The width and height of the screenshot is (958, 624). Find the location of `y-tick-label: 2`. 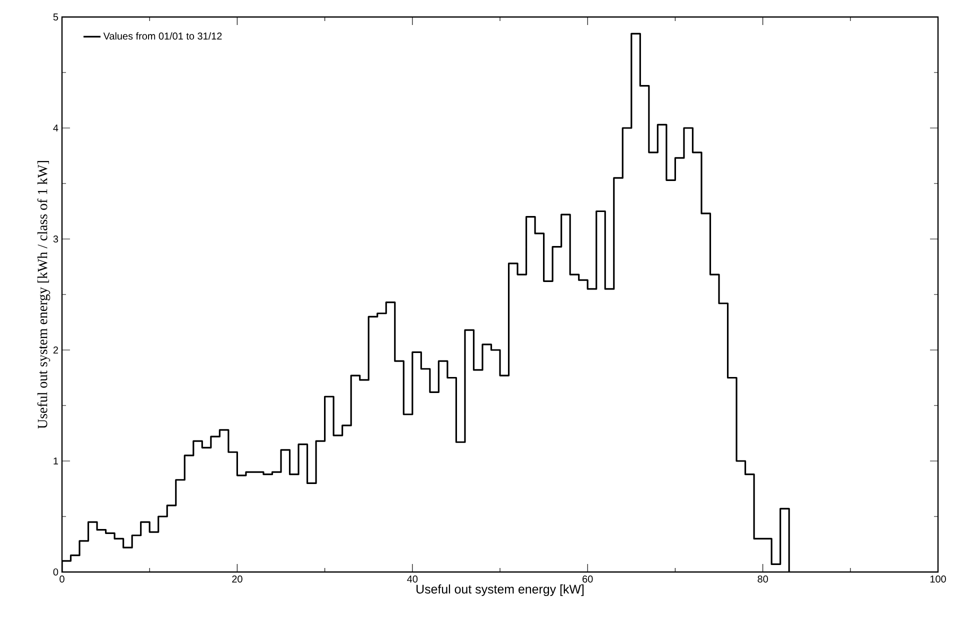

y-tick-label: 2 is located at coordinates (55, 350).